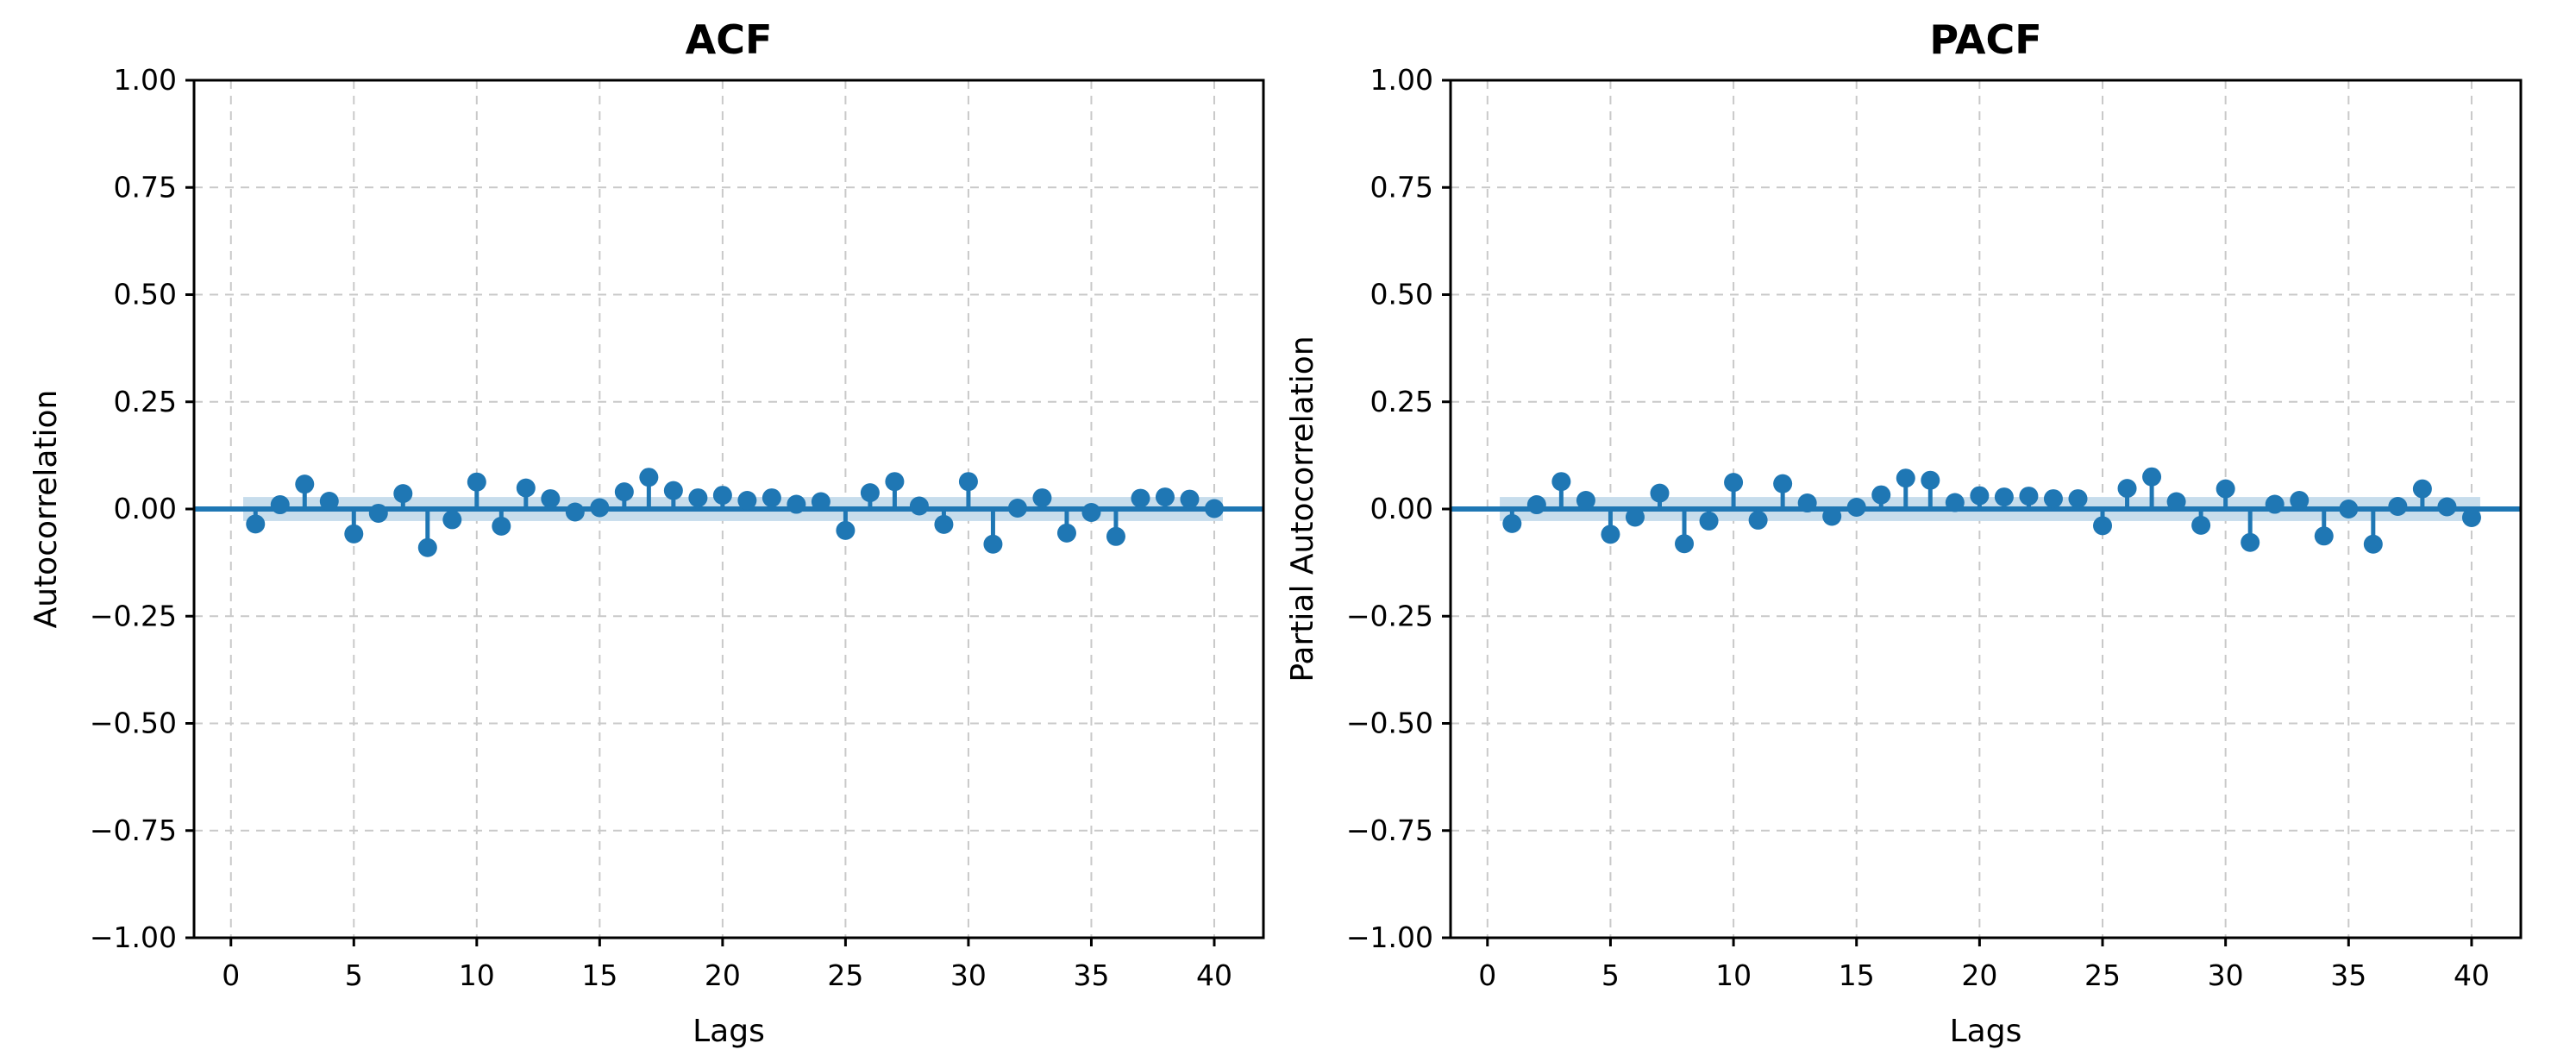 Image resolution: width=2576 pixels, height=1062 pixels. What do you see at coordinates (1302, 509) in the screenshot?
I see `y-axis-label: Partial Autocorrelation` at bounding box center [1302, 509].